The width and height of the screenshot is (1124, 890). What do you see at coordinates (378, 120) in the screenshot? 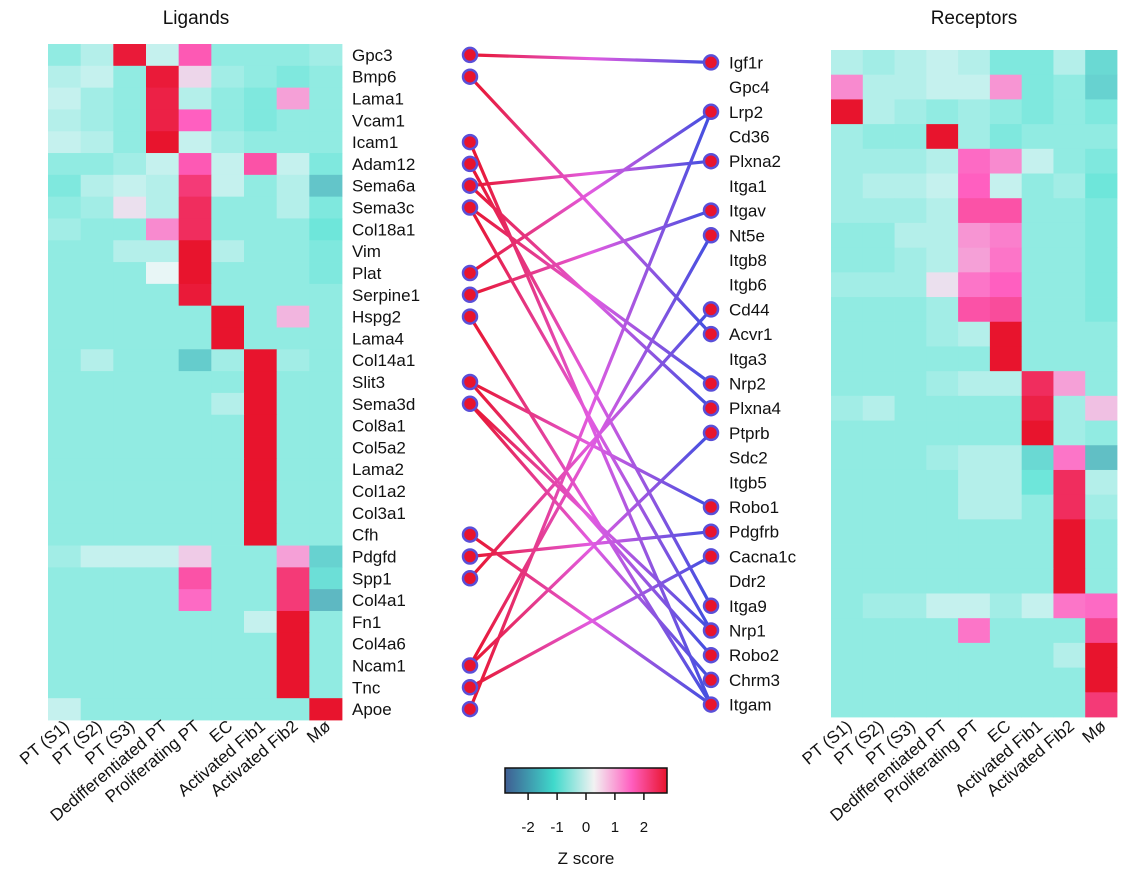
I see `ligand-label: Vcam1` at bounding box center [378, 120].